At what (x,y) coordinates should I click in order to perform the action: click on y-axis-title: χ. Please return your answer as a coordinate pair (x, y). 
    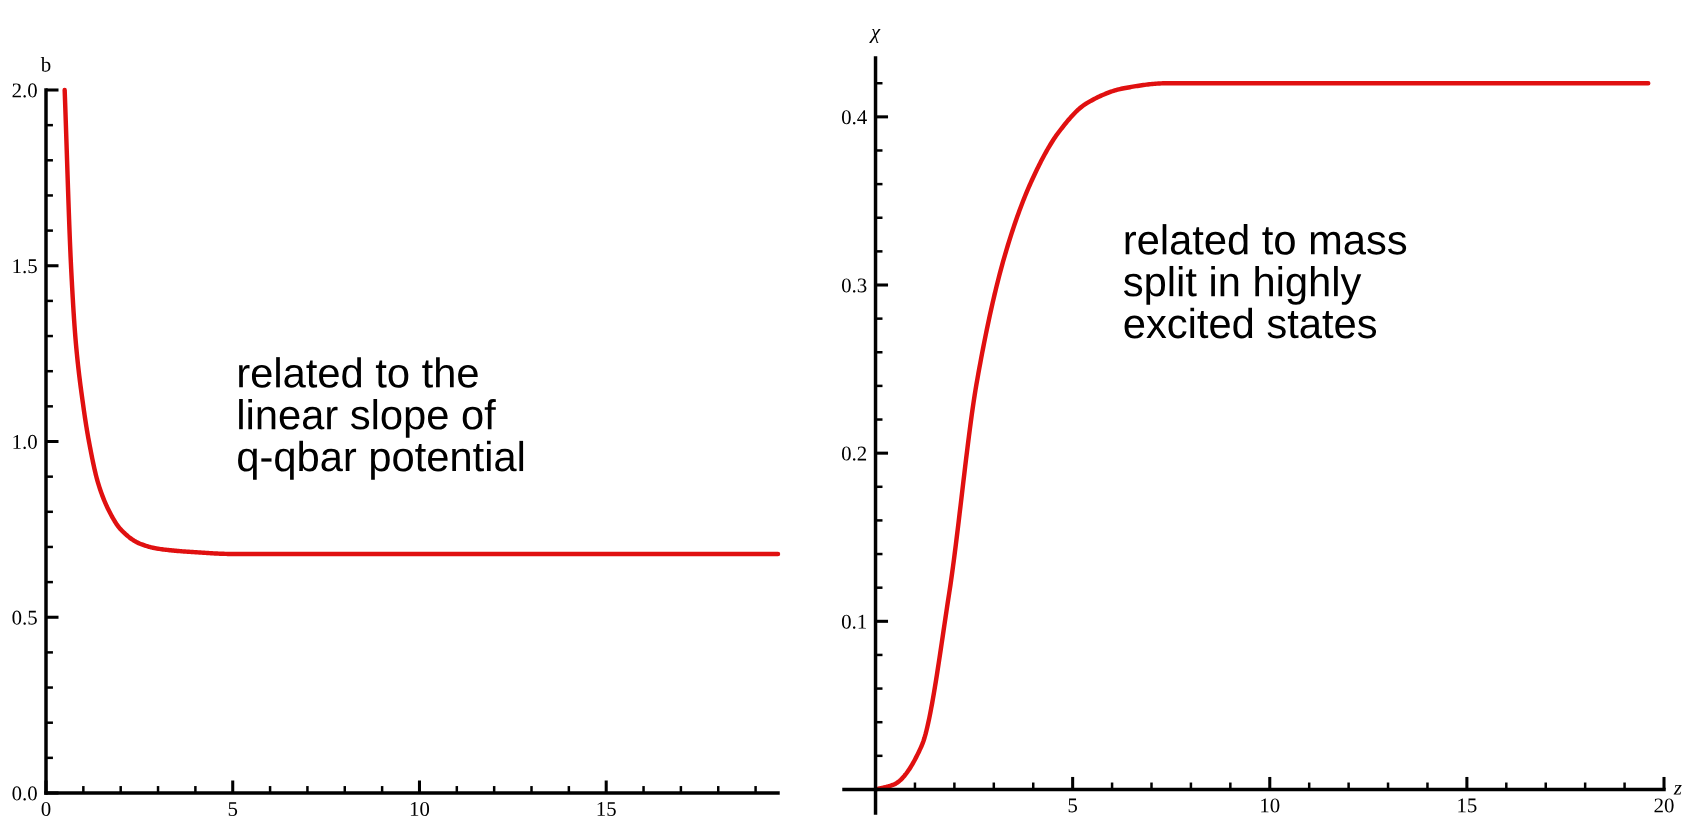
    Looking at the image, I should click on (875, 35).